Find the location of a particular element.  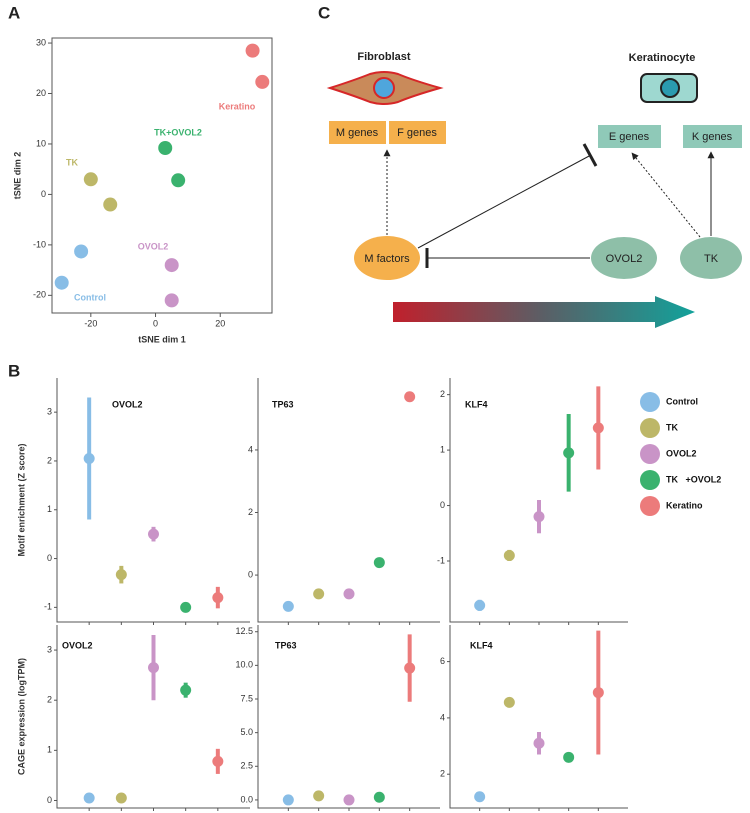

x-tick-label: 0 is located at coordinates (155, 323).